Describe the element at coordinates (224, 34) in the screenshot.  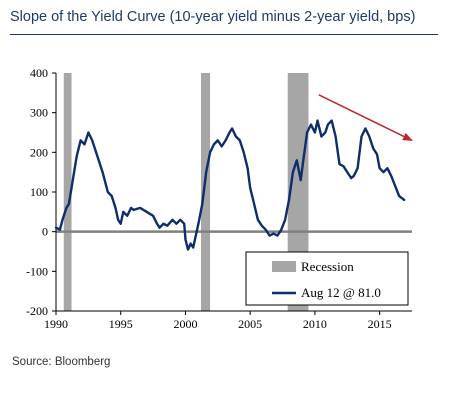
I see `title-divider` at that location.